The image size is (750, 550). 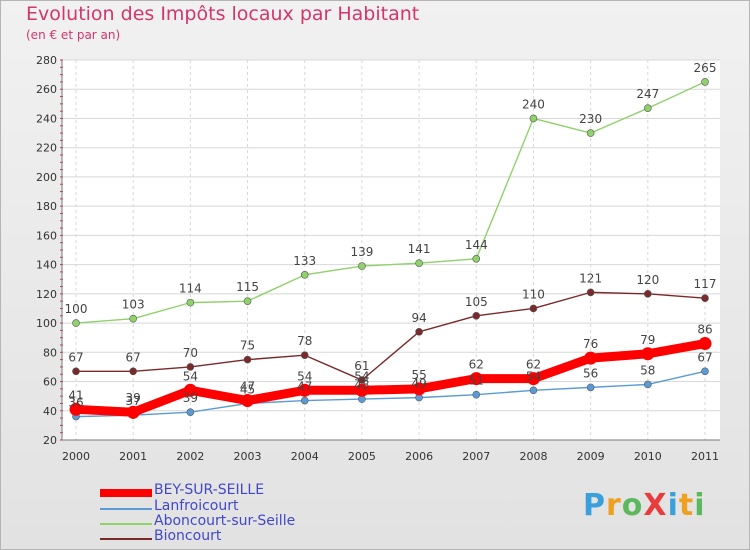 I want to click on y-tick-label: 20, so click(x=50, y=440).